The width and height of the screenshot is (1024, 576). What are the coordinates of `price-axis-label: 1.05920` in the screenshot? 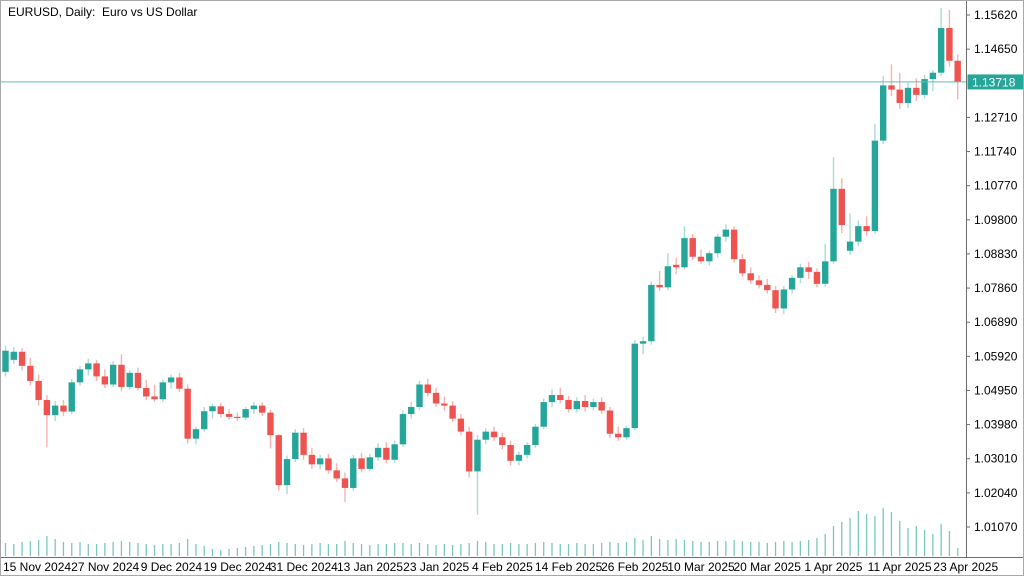 It's located at (996, 356).